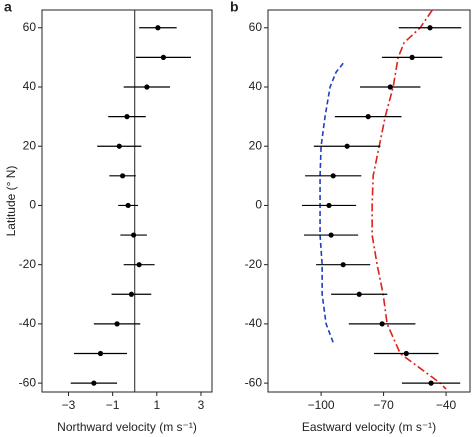 Image resolution: width=474 pixels, height=437 pixels. I want to click on x-axis-label: Eastward velocity (m s⁻¹), so click(369, 427).